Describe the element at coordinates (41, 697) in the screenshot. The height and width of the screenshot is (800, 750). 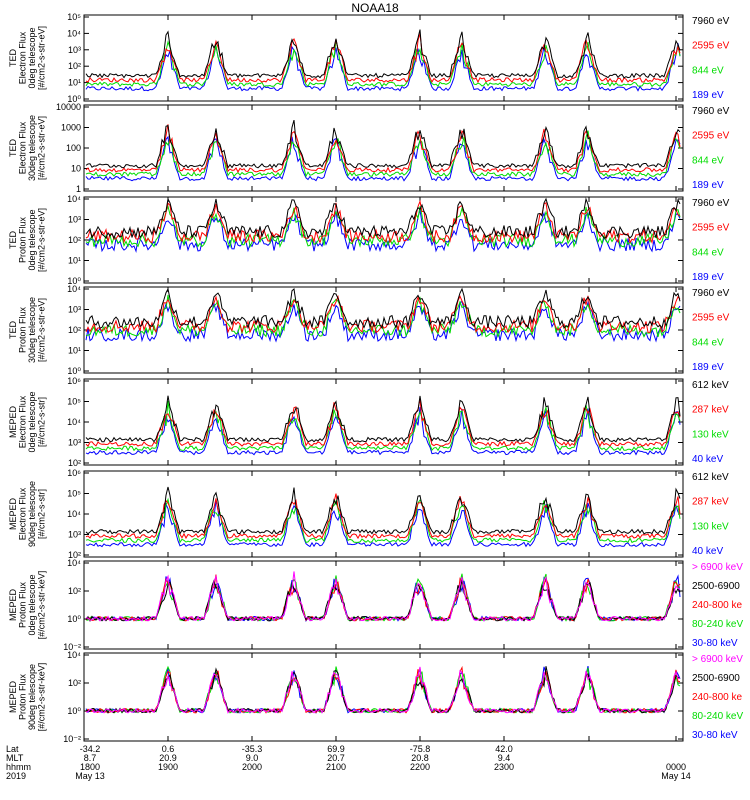
I see `y-axis-label: [#/cm2-s-str-keV]` at that location.